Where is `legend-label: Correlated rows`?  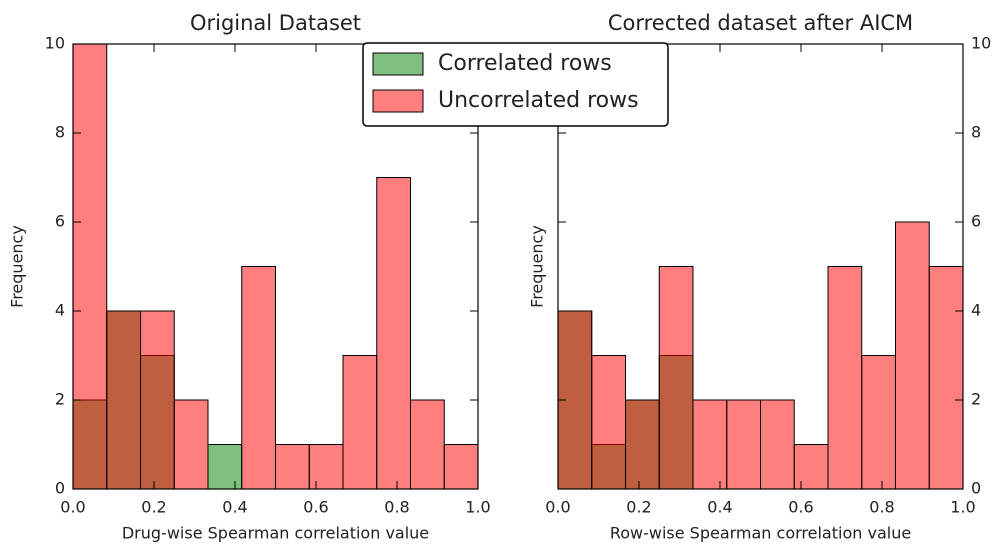 legend-label: Correlated rows is located at coordinates (525, 63).